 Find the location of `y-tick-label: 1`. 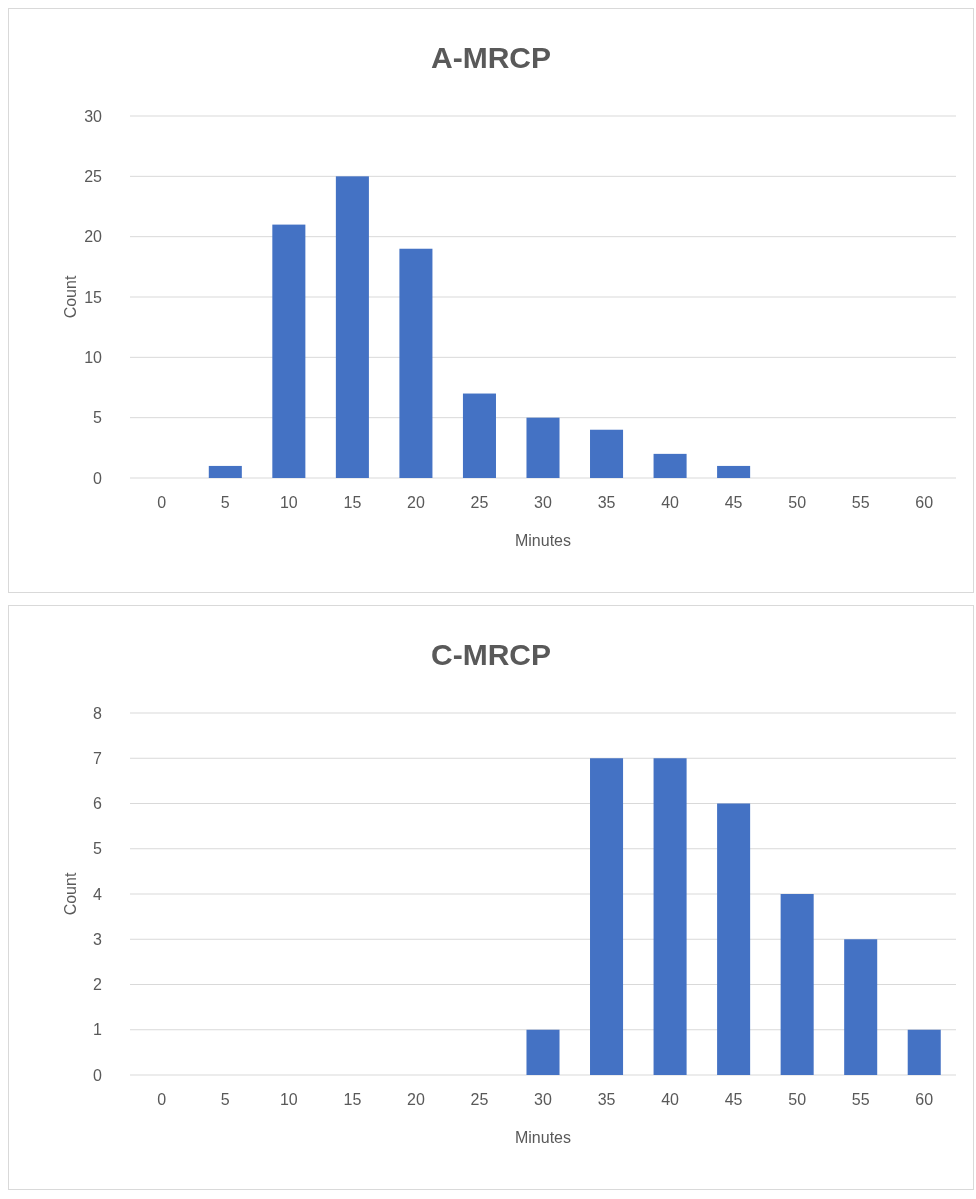

y-tick-label: 1 is located at coordinates (98, 1030).